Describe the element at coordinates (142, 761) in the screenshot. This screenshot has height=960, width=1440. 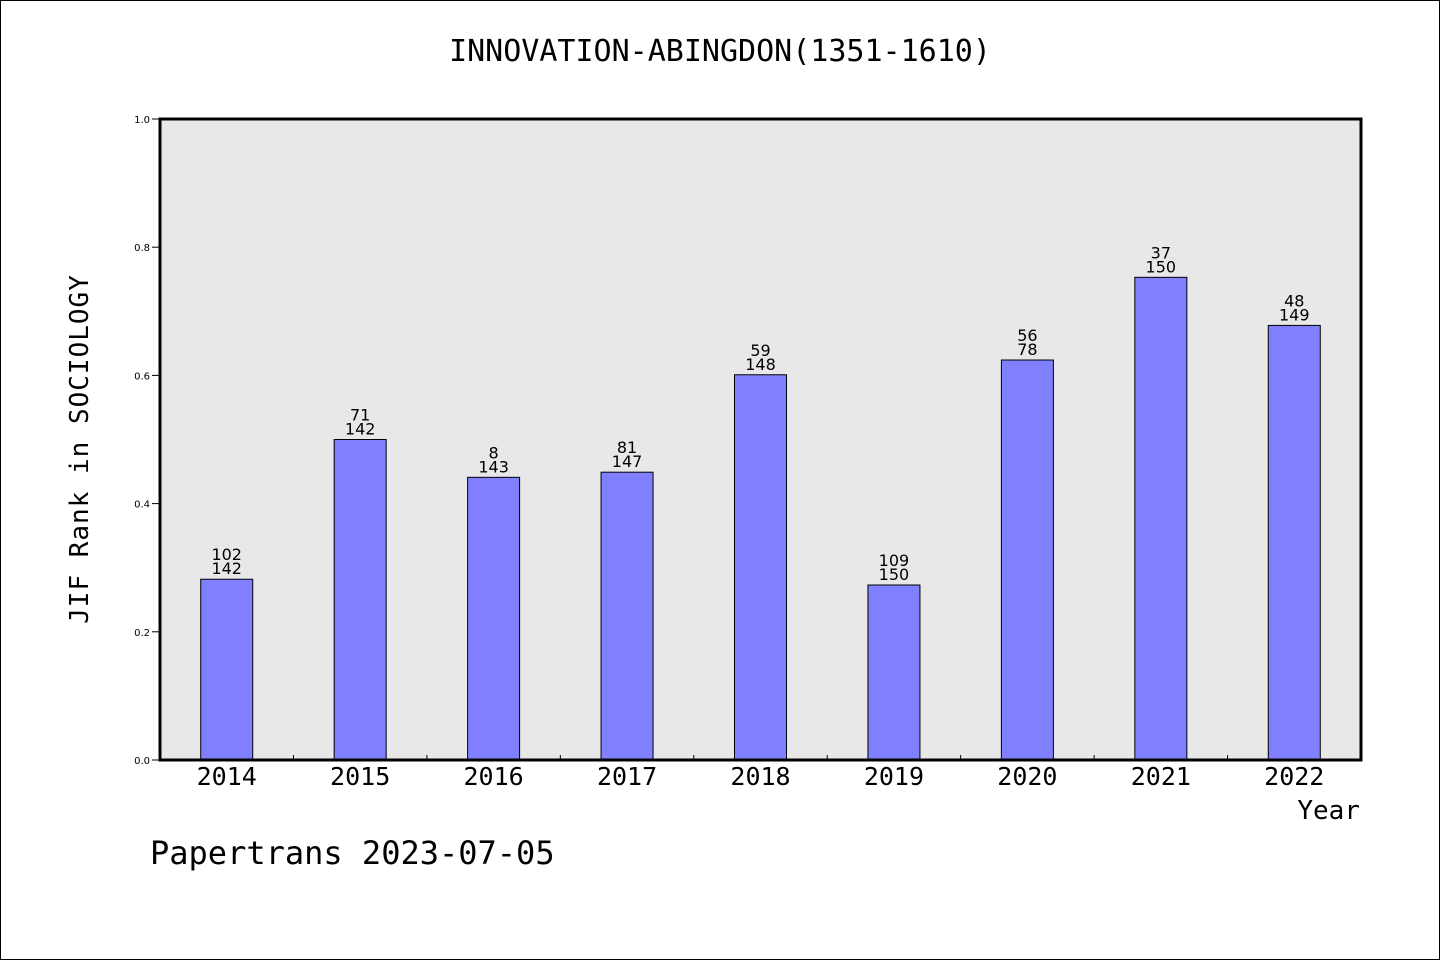
I see `y-tick-label: 0.0` at that location.